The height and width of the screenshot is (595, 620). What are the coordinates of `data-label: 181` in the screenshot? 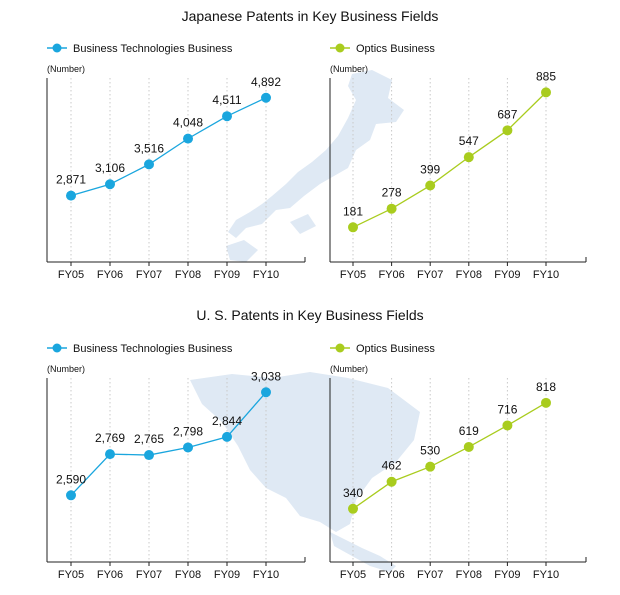 It's located at (353, 211).